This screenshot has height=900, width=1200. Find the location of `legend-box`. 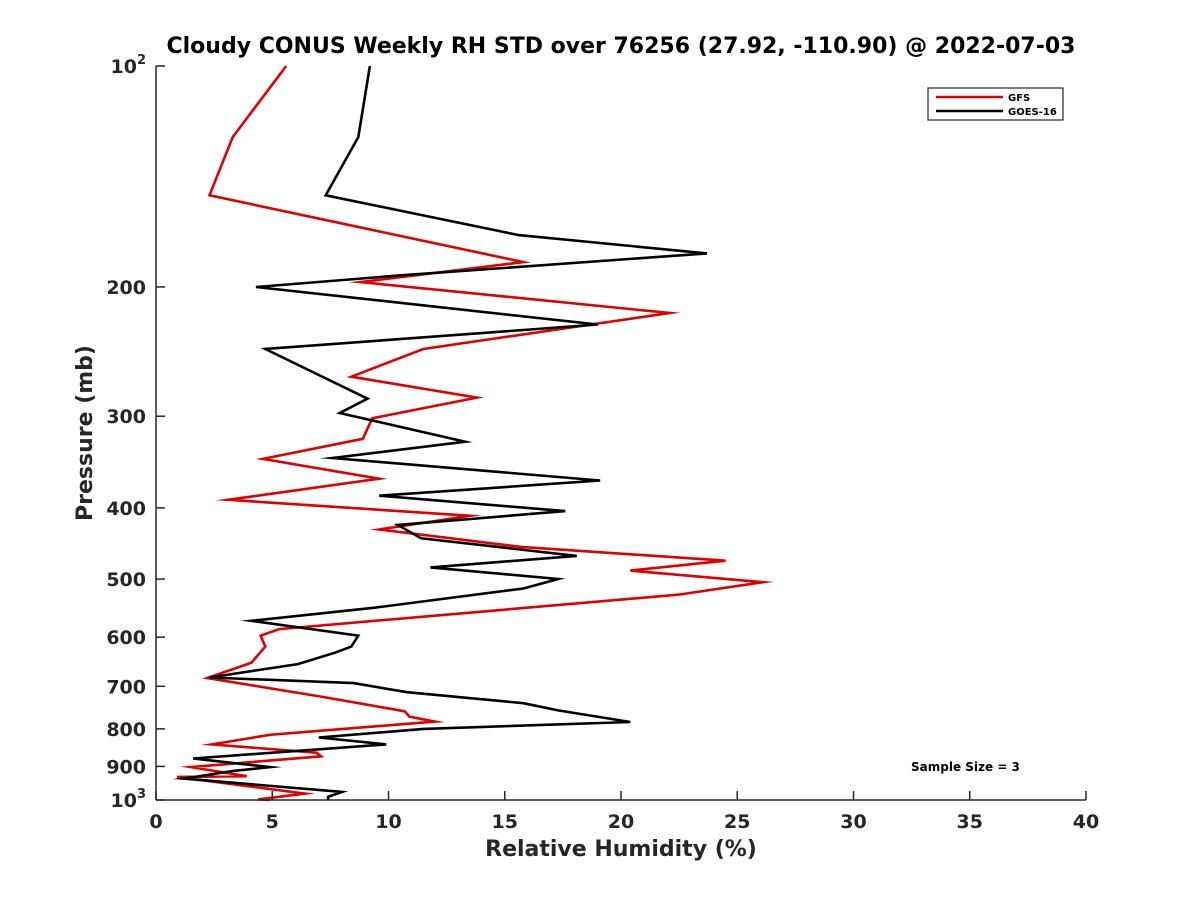

legend-box is located at coordinates (995, 104).